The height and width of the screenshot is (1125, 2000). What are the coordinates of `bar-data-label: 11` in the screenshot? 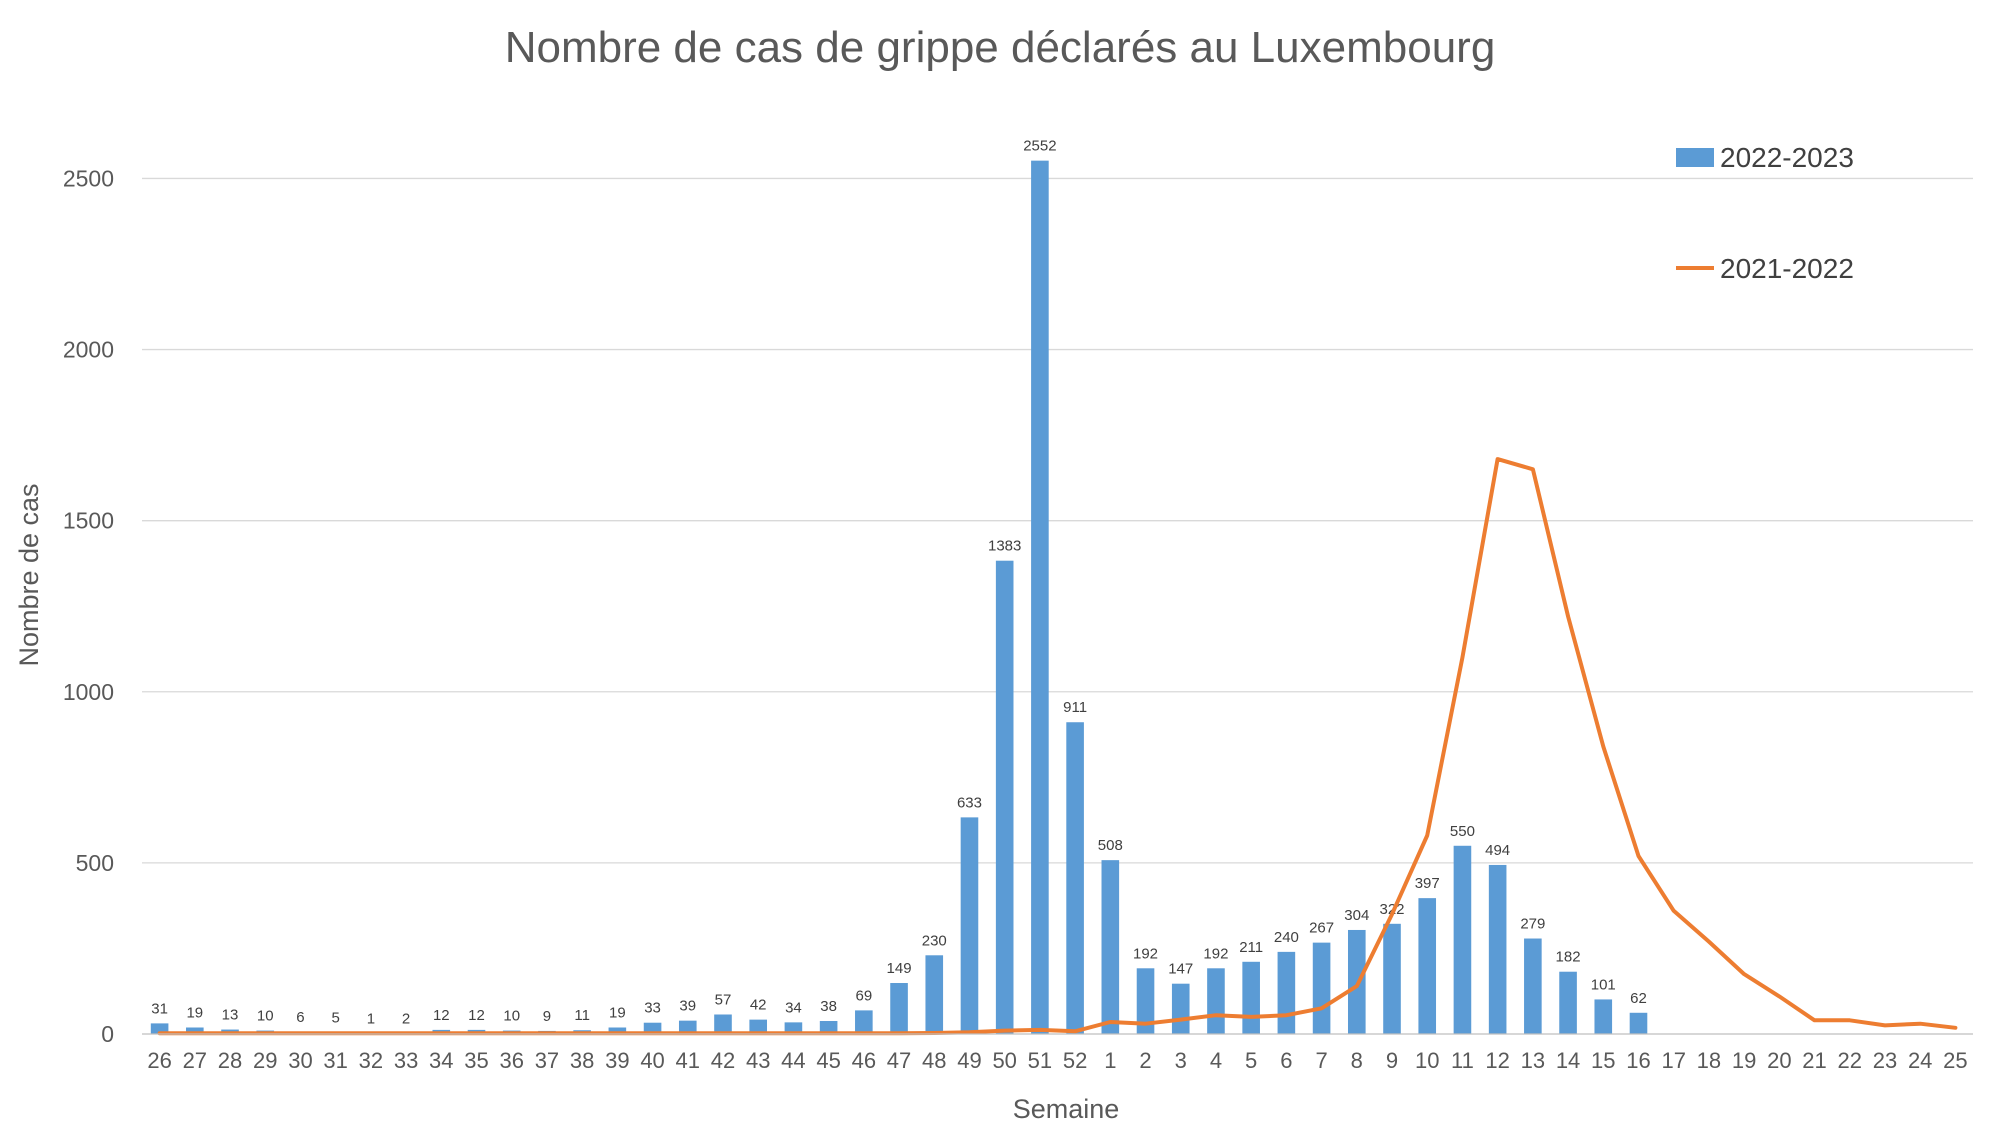 It's located at (582, 1015).